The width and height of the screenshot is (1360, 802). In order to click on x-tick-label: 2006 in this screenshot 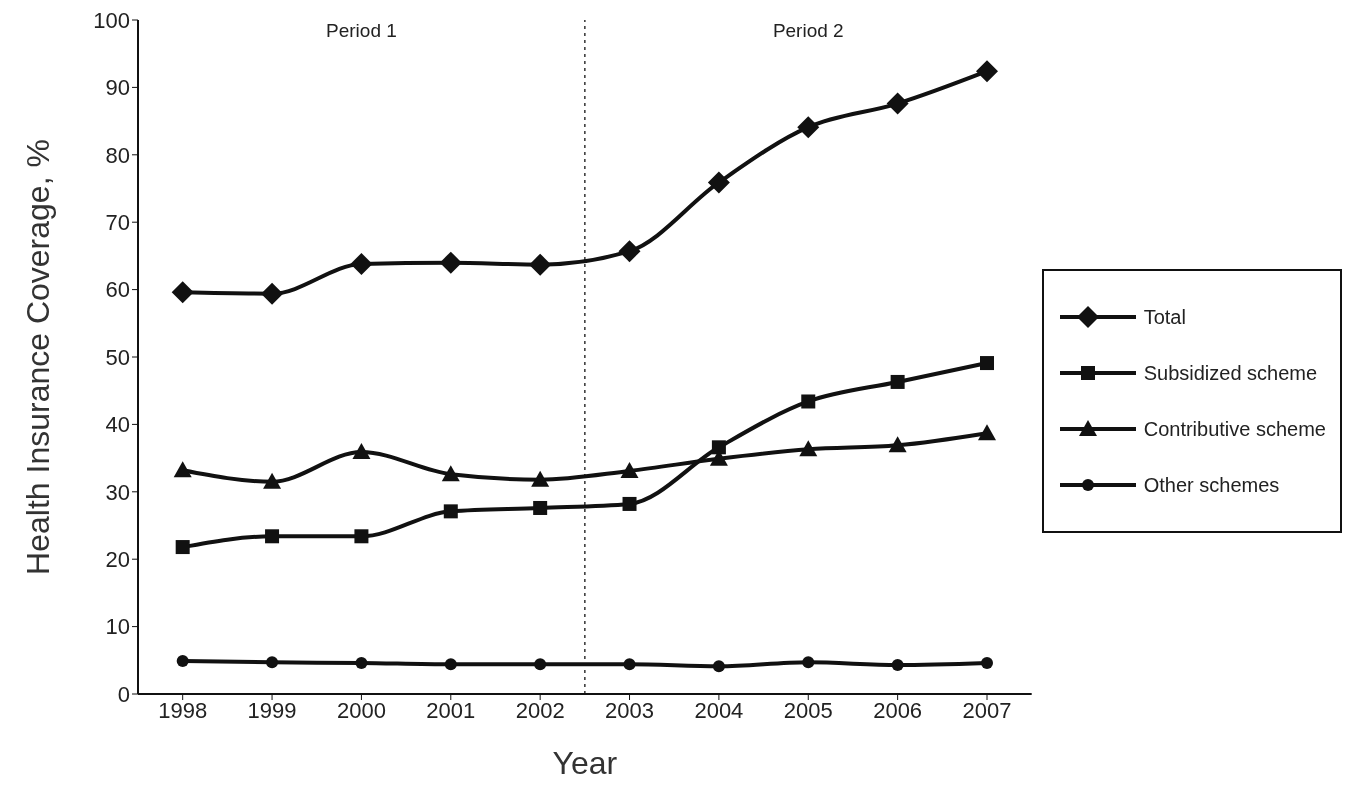, I will do `click(898, 710)`.